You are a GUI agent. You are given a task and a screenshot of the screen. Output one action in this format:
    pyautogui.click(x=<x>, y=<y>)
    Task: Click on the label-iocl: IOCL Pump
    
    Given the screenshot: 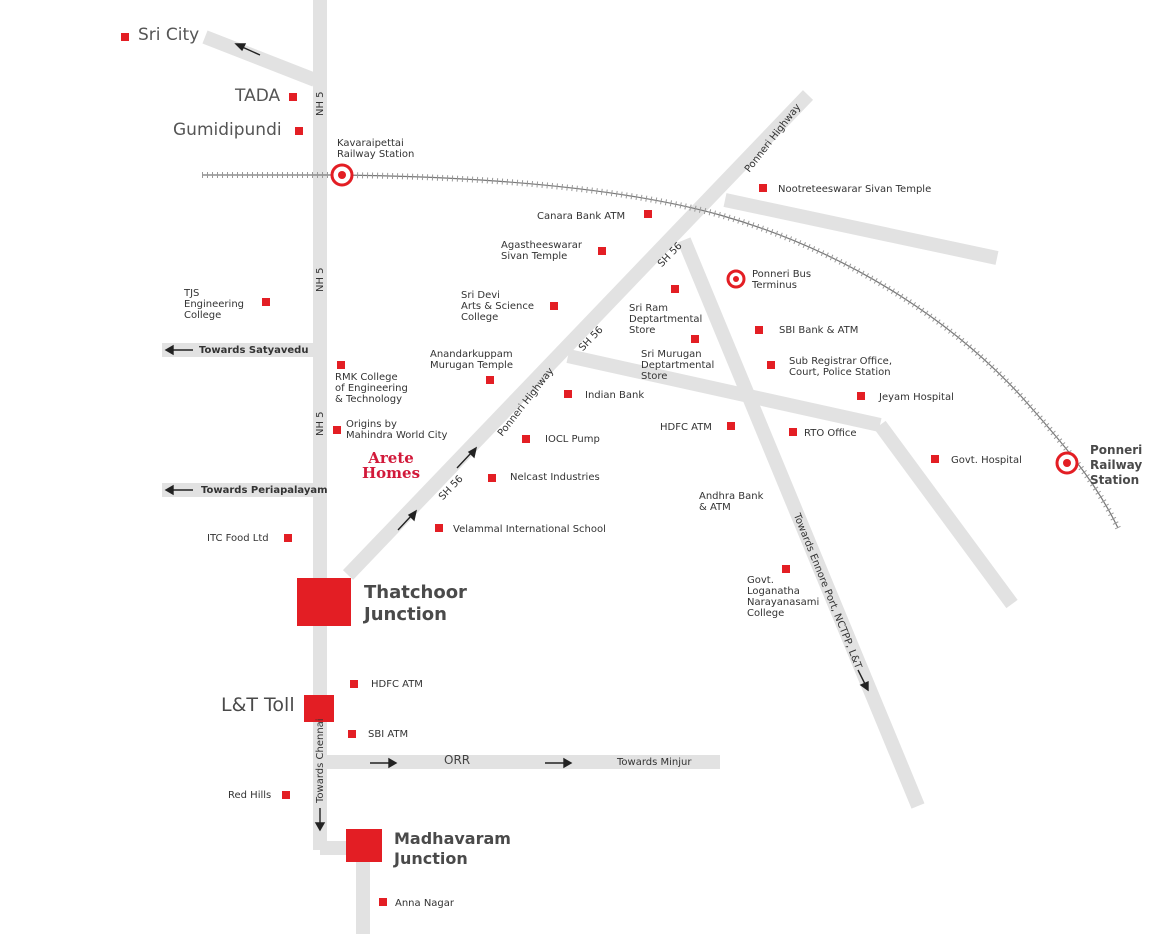 What is the action you would take?
    pyautogui.click(x=572, y=439)
    